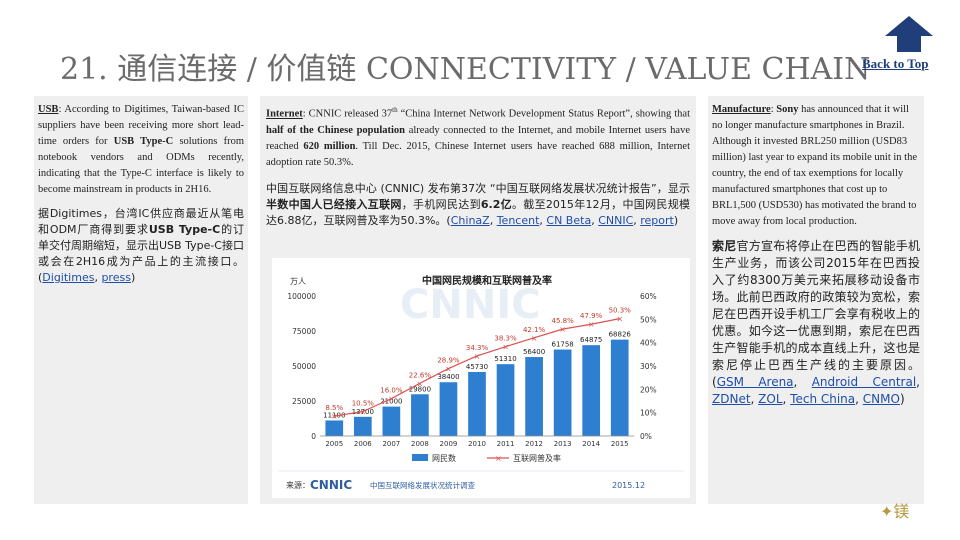 The image size is (960, 540). What do you see at coordinates (881, 399) in the screenshot?
I see `source-link-cnmo: CNMO` at bounding box center [881, 399].